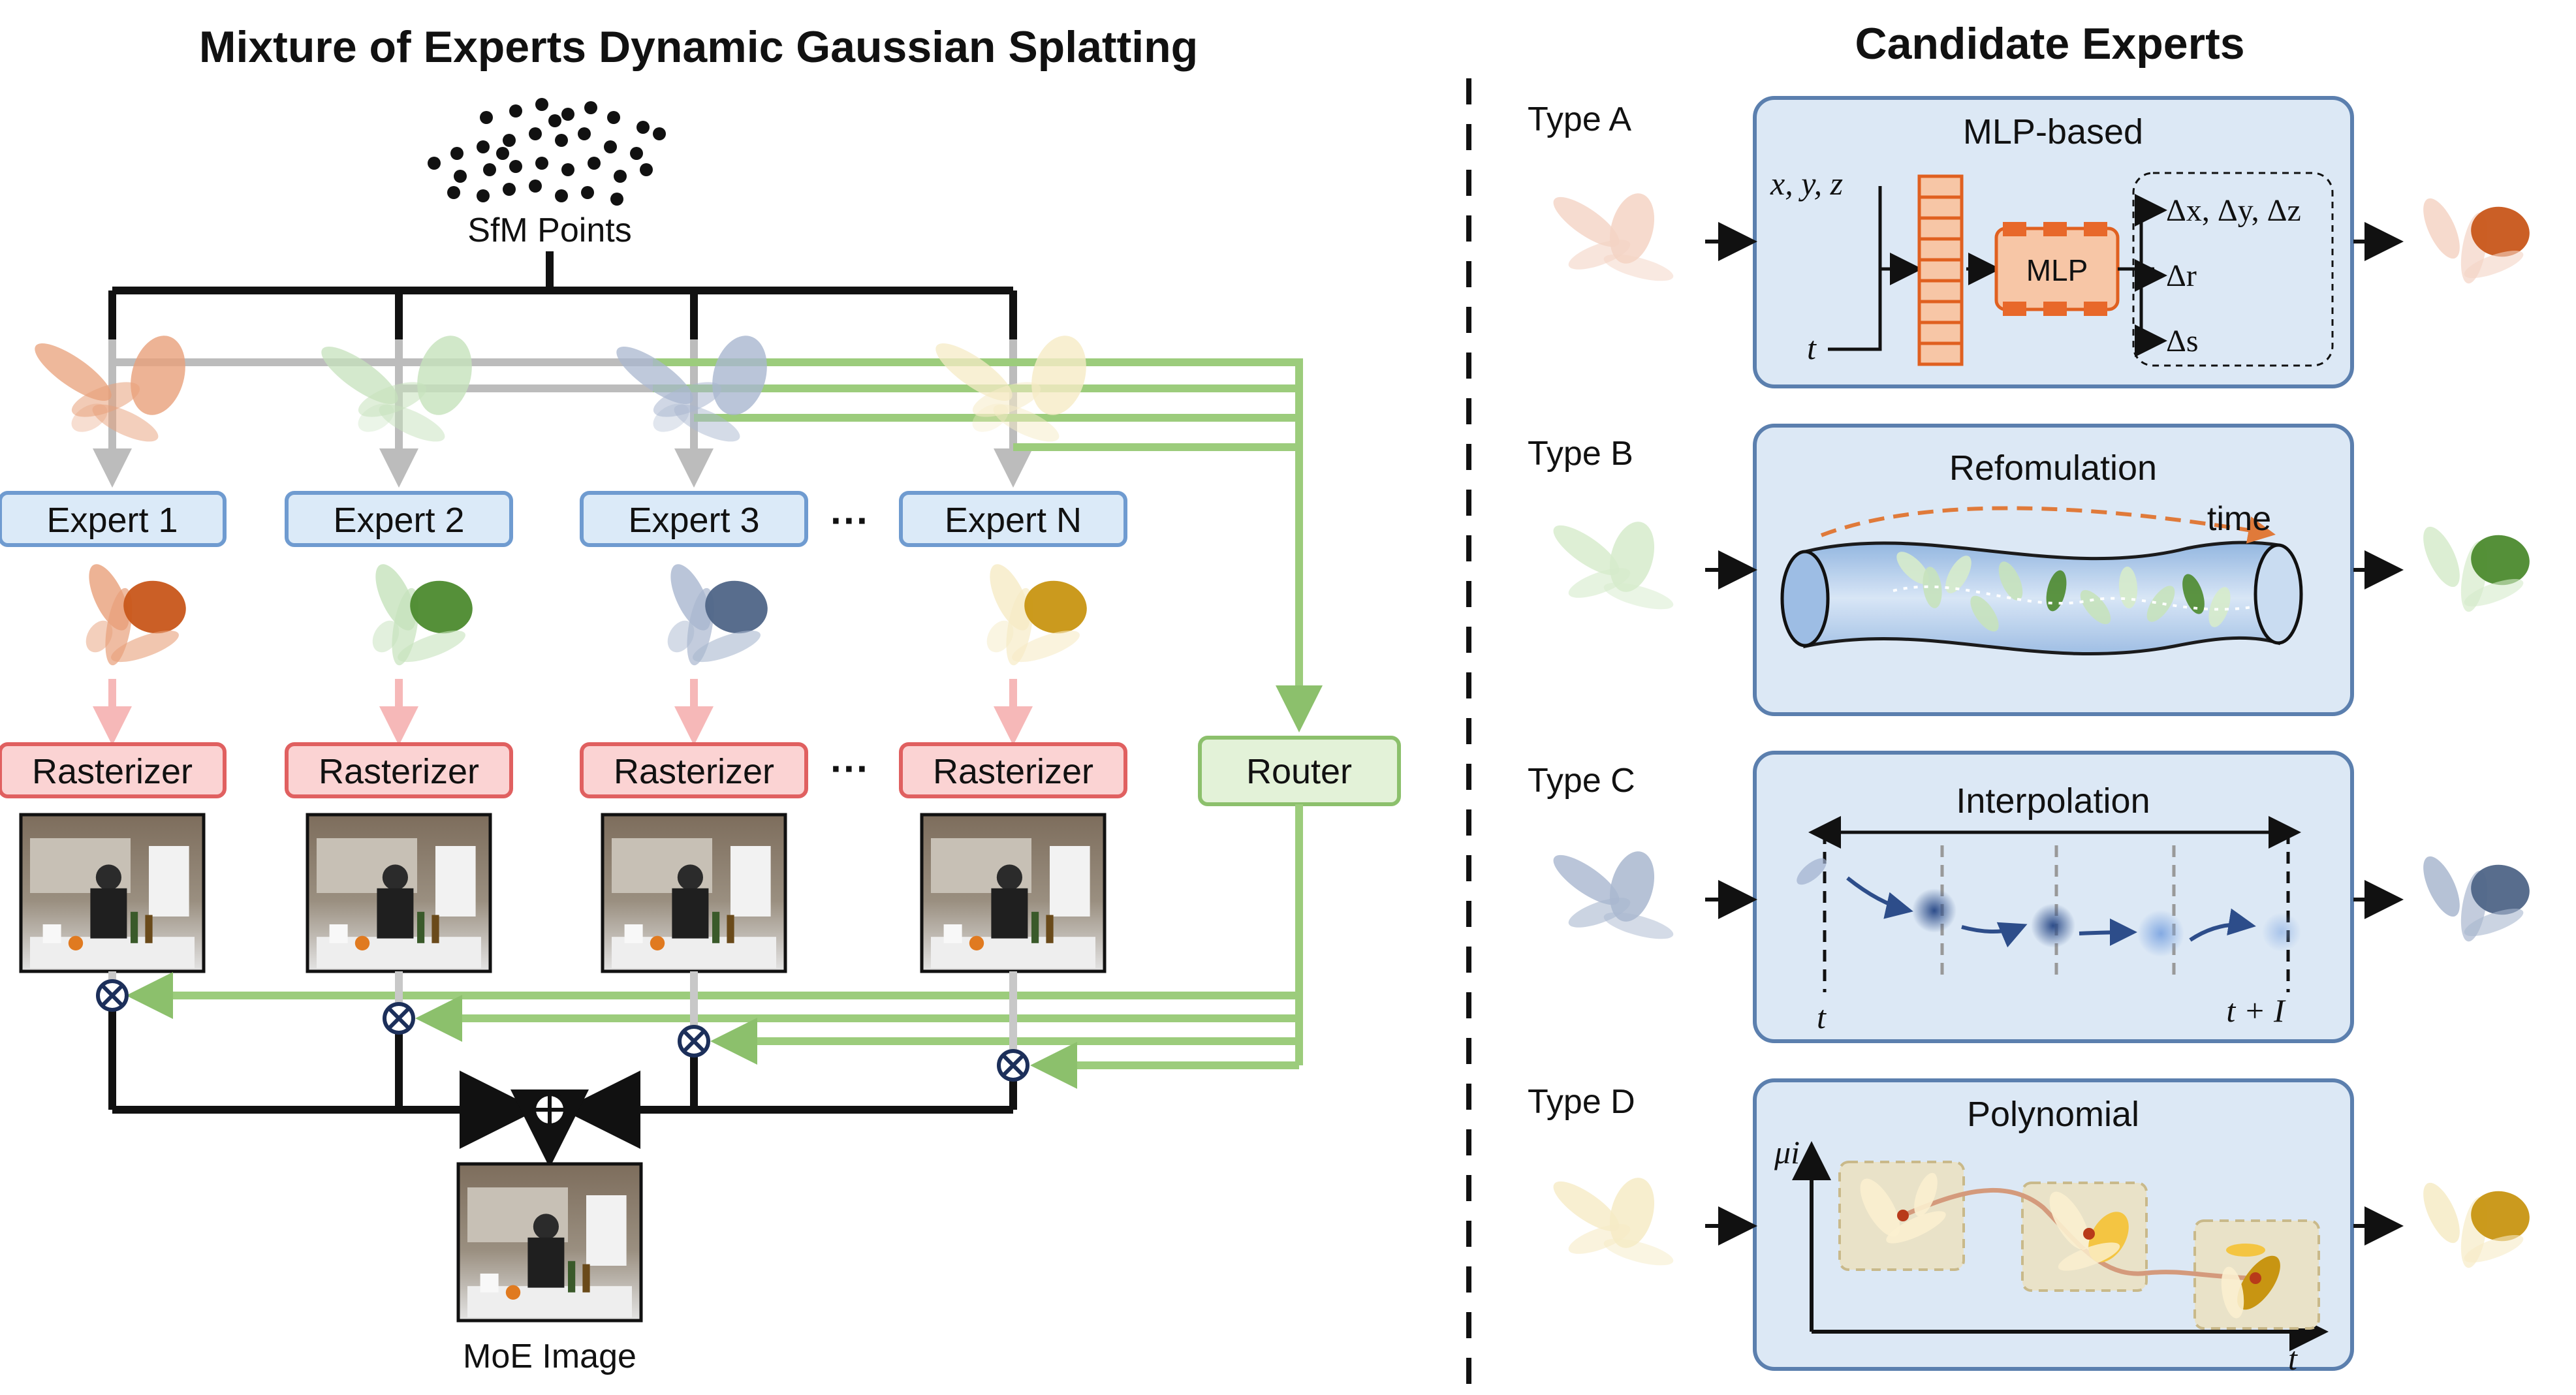 This screenshot has height=1395, width=2576. Describe the element at coordinates (1579, 119) in the screenshot. I see `type-a-label: Type A` at that location.